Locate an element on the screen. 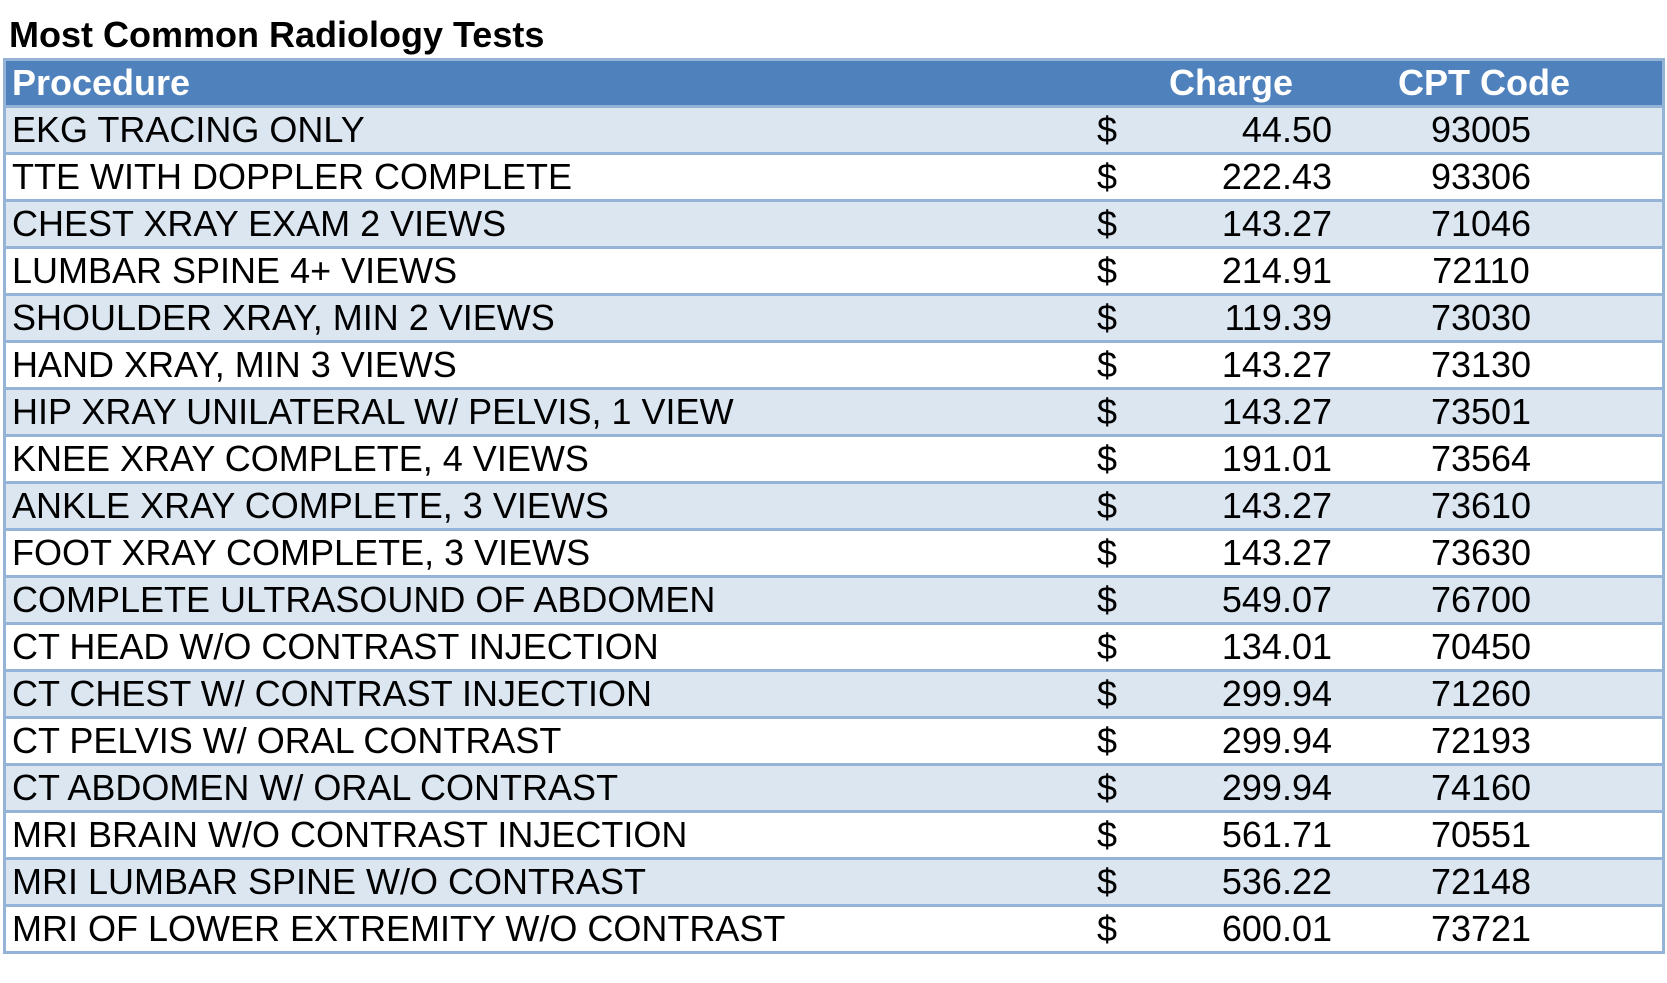  table-row: SHOULDER XRAY, MIN 2 VIEWS $119.39 73030 is located at coordinates (834, 316).